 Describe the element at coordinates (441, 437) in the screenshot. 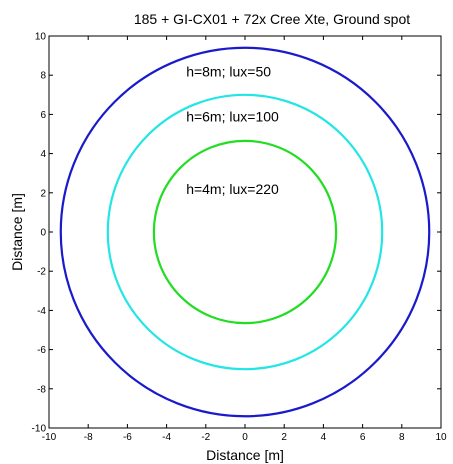

I see `x-tick-label: 10` at that location.